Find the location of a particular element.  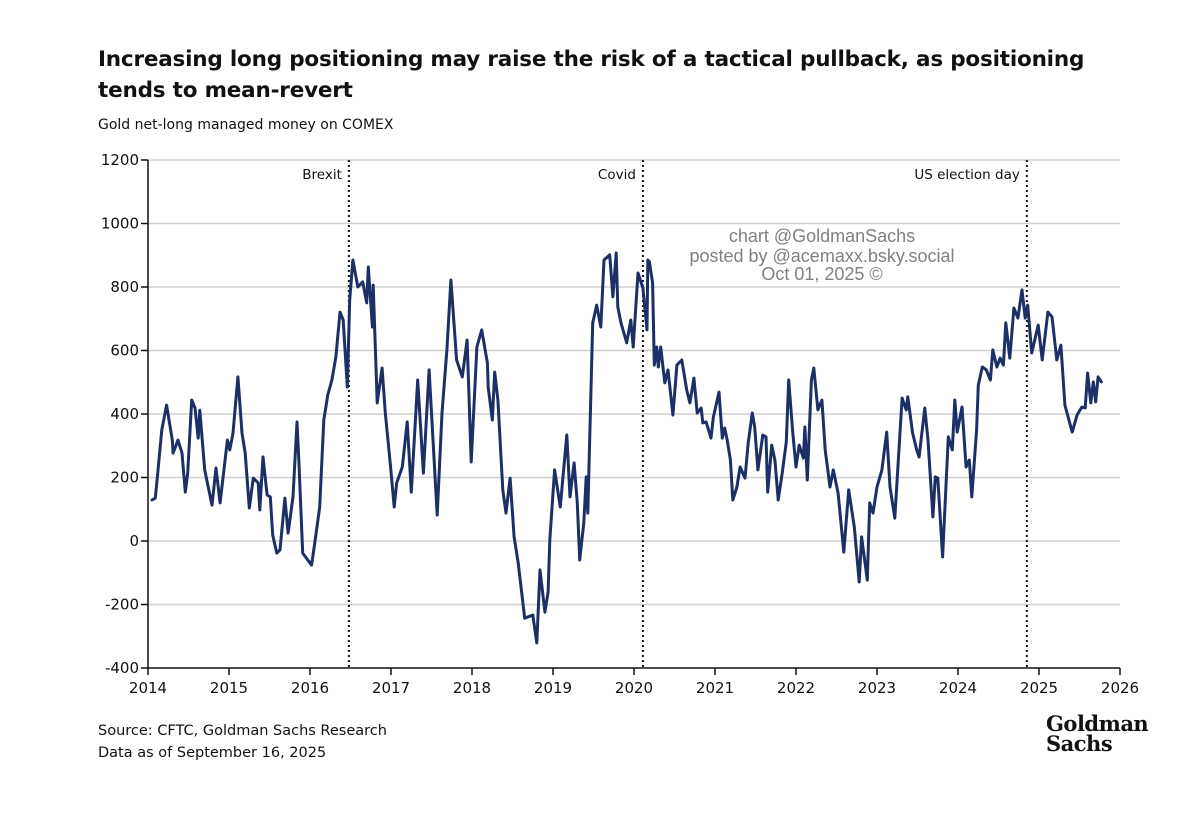

event-label: Brexit is located at coordinates (322, 175).